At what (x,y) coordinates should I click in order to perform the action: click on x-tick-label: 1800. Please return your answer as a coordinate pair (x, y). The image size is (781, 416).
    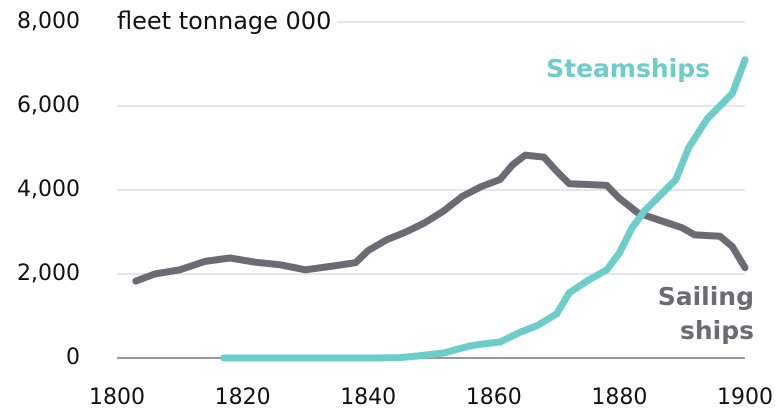
    Looking at the image, I should click on (117, 397).